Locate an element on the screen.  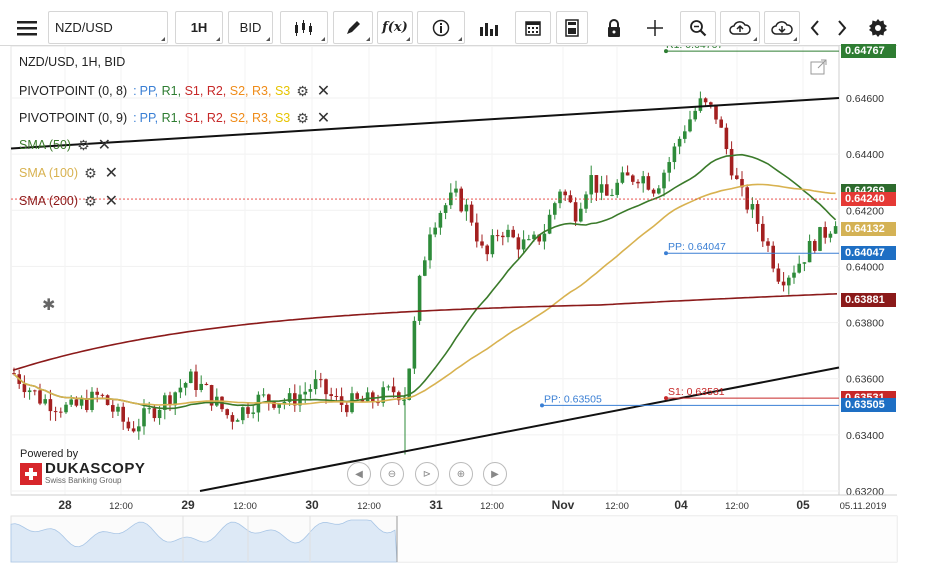
nav-zoom-out-button: ⊖ is located at coordinates (392, 474).